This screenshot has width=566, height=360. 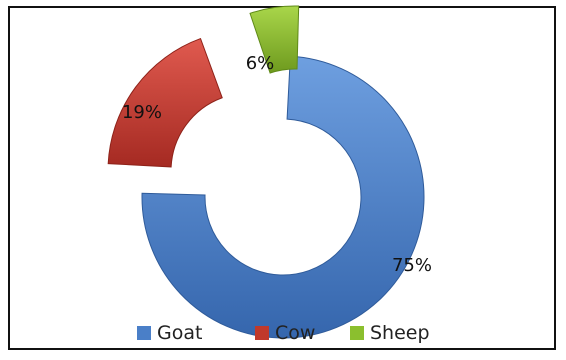 I want to click on legend-label-sheep: Sheep, so click(x=400, y=333).